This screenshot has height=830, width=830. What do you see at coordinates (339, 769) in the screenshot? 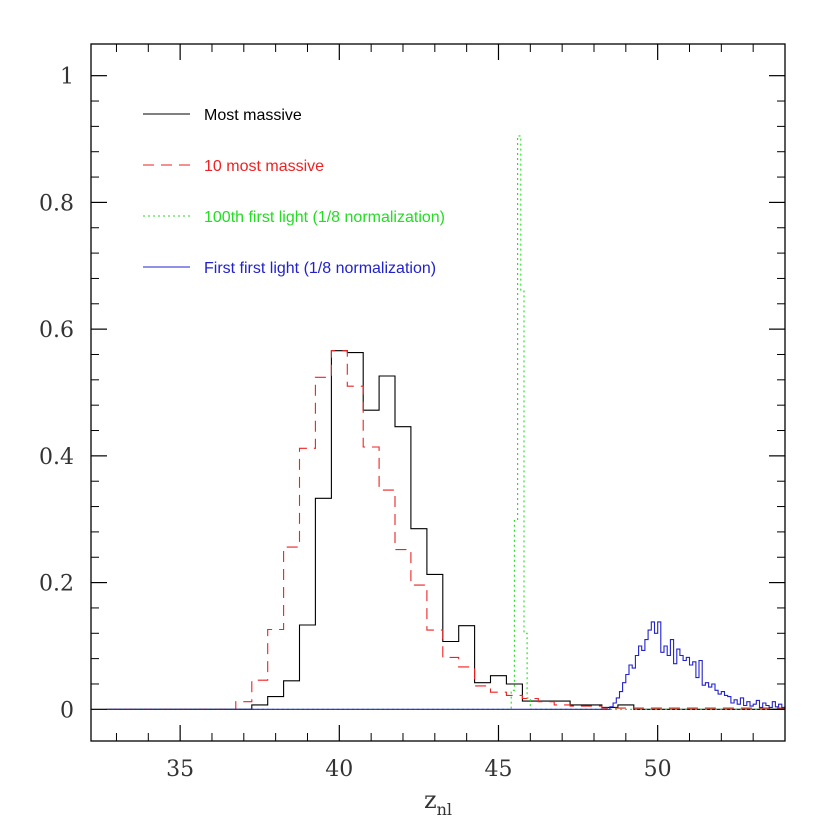
I see `x-tick-label: 40` at bounding box center [339, 769].